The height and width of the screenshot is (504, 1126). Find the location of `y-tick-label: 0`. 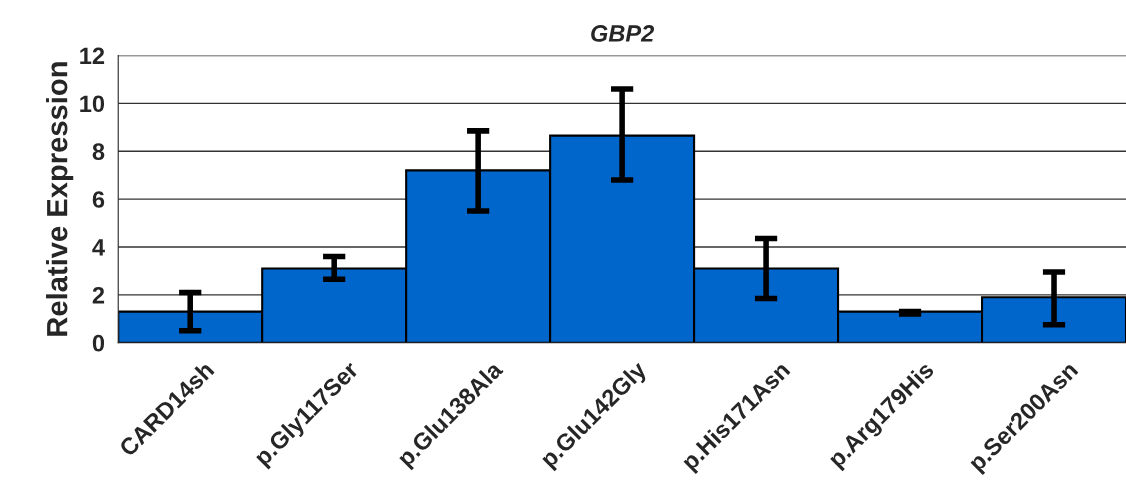

y-tick-label: 0 is located at coordinates (98, 343).